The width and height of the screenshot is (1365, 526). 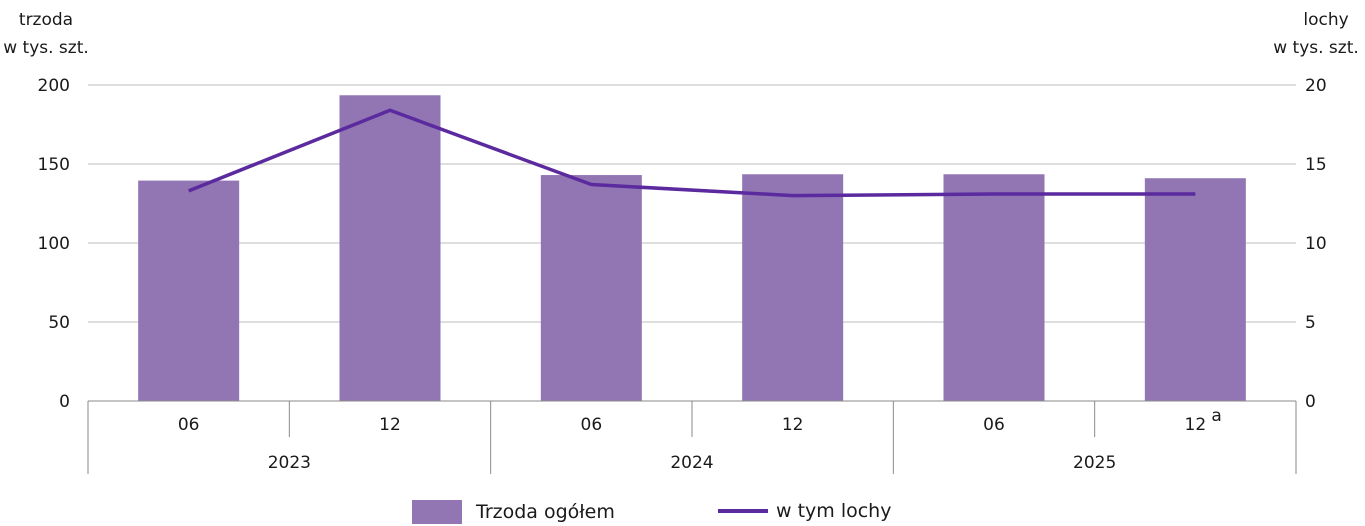 What do you see at coordinates (54, 86) in the screenshot?
I see `left-tick-label: 200` at bounding box center [54, 86].